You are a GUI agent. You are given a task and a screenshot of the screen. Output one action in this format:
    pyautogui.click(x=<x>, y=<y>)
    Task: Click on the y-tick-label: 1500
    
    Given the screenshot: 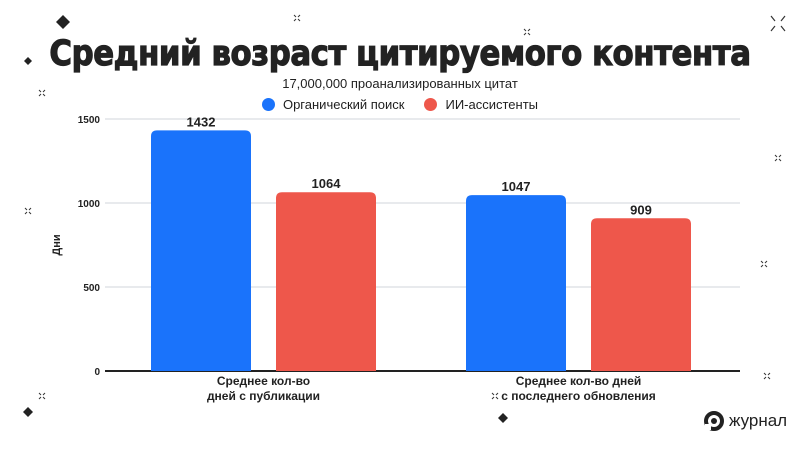 What is the action you would take?
    pyautogui.click(x=89, y=120)
    